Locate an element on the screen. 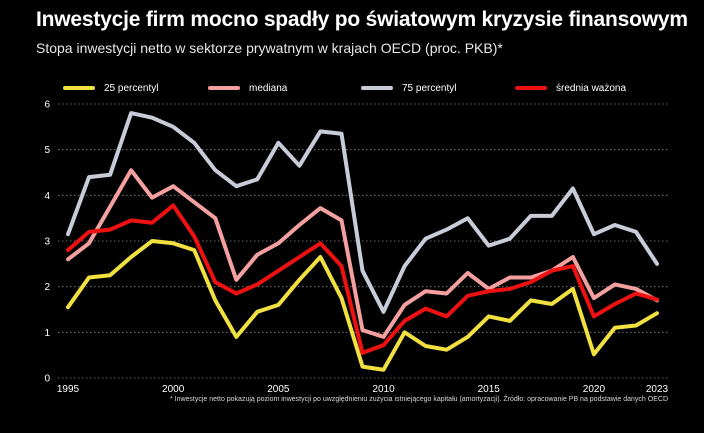 The image size is (704, 433). legend-swatch-75-percentyl is located at coordinates (377, 88).